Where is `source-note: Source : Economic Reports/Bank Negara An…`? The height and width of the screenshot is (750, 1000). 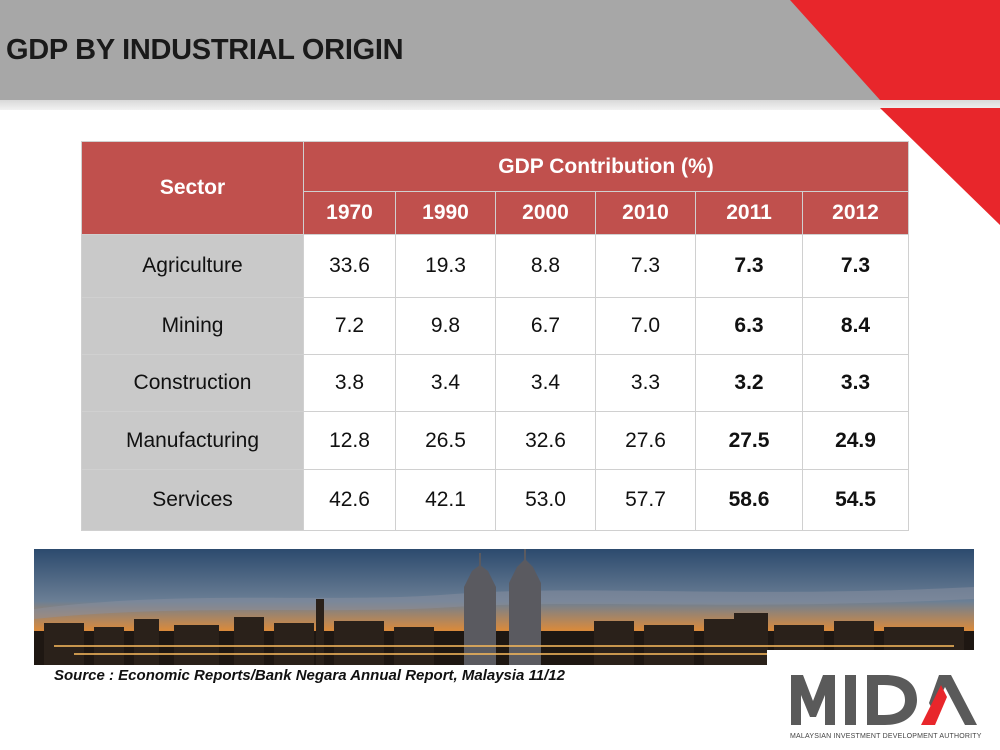
source-note: Source : Economic Reports/Bank Negara An… is located at coordinates (309, 675).